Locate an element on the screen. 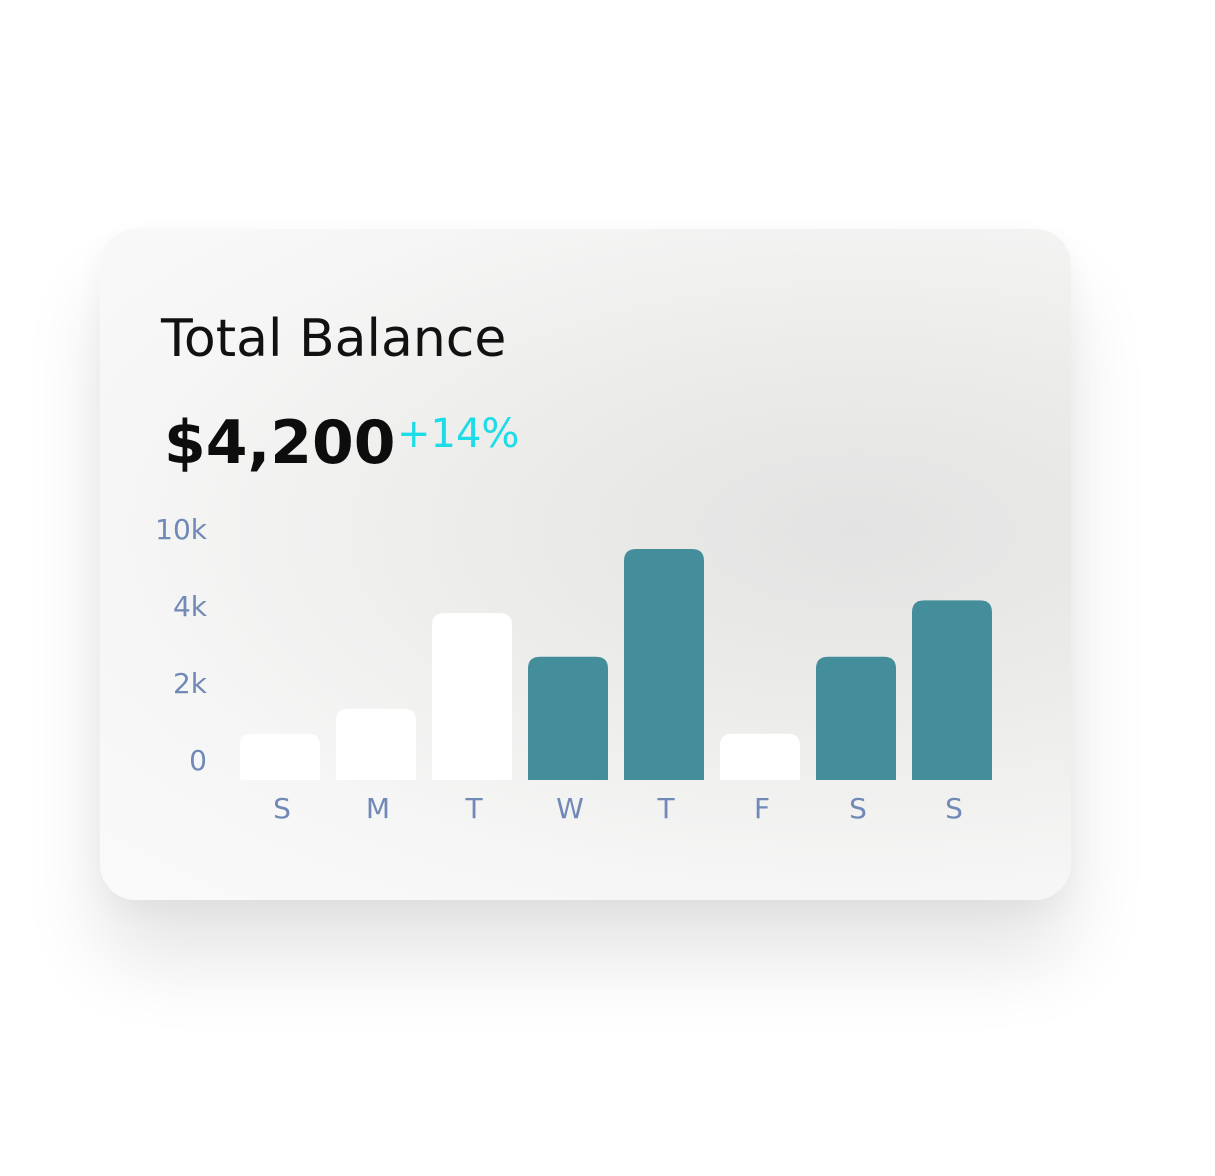 Image resolution: width=1215 pixels, height=1176 pixels. x-tick-label: W is located at coordinates (570, 808).